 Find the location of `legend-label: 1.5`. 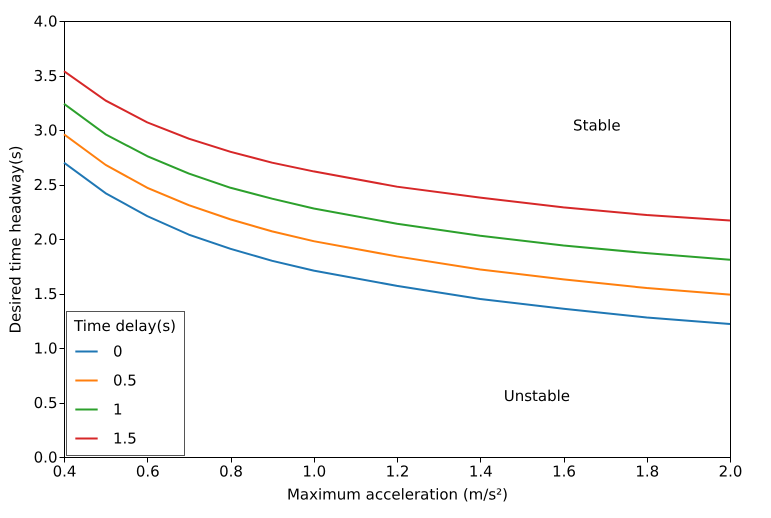

legend-label: 1.5 is located at coordinates (125, 439).